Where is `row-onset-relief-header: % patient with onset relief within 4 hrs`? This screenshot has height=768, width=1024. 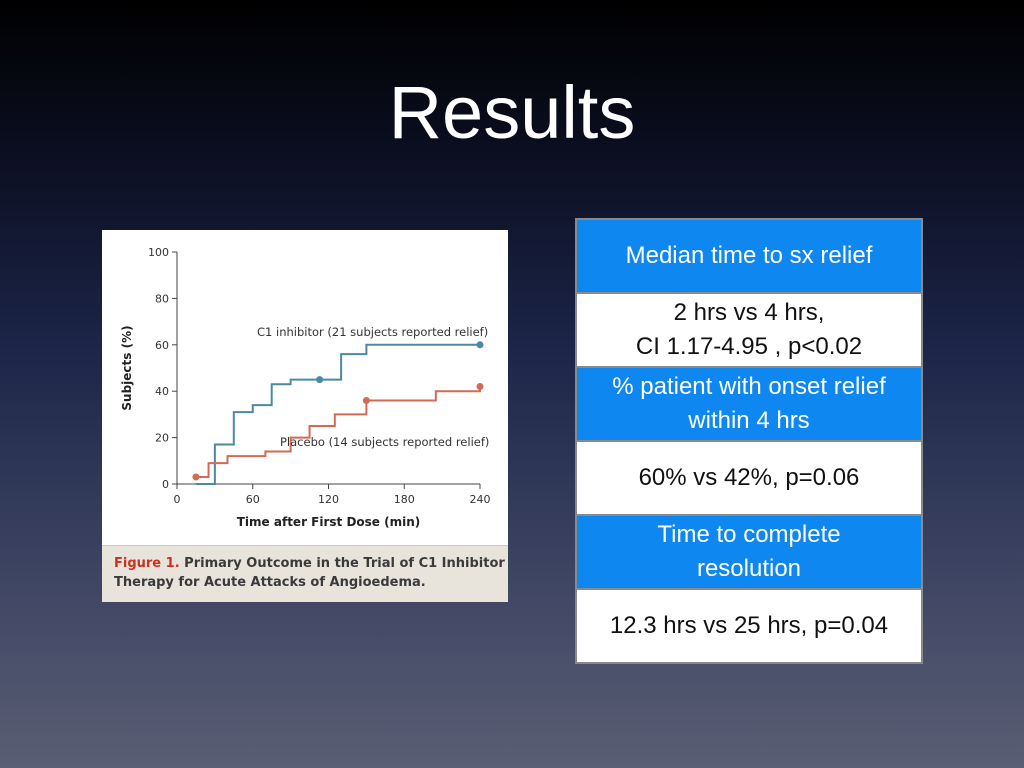
row-onset-relief-header: % patient with onset relief within 4 hrs is located at coordinates (749, 404).